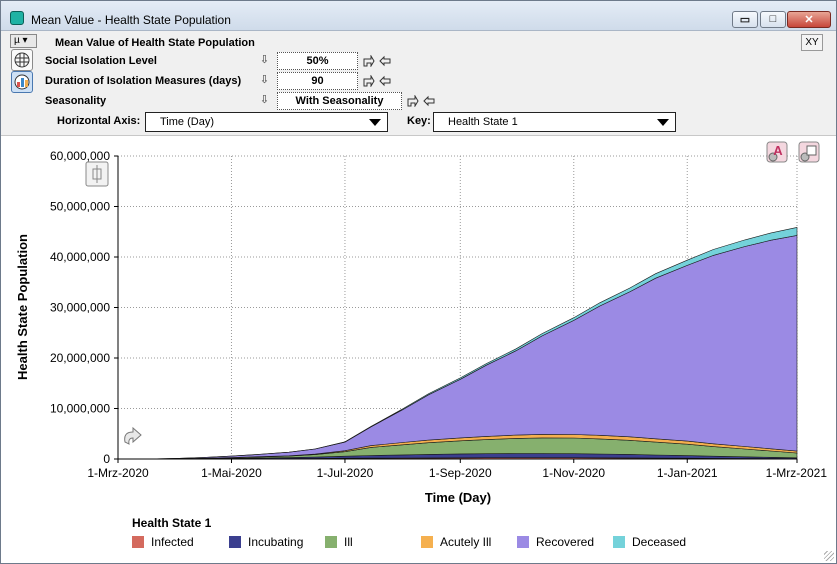 The width and height of the screenshot is (837, 564). Describe the element at coordinates (133, 435) in the screenshot. I see `rotate-icon` at that location.